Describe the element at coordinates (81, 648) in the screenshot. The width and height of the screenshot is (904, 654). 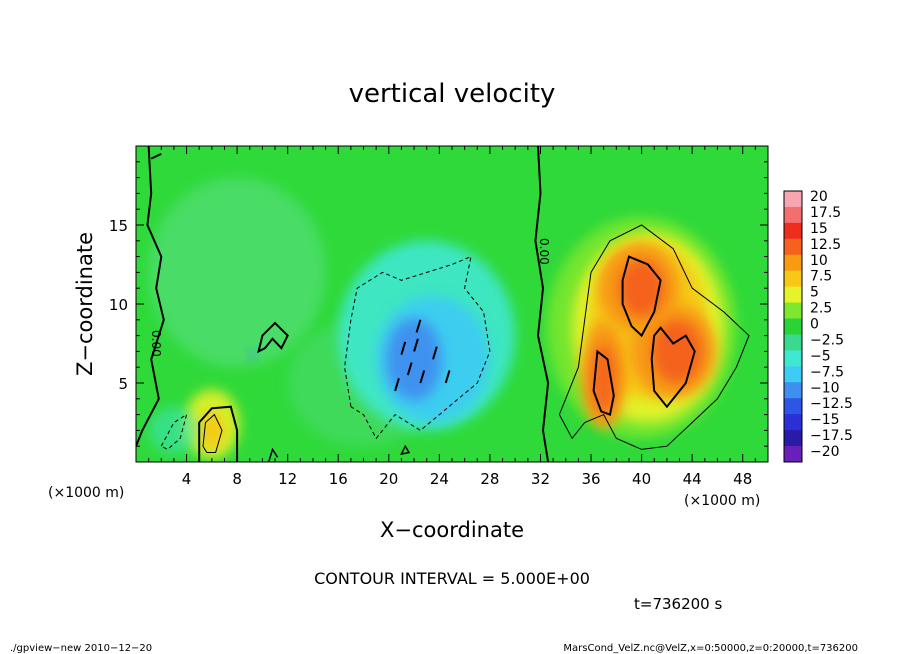
I see `footer-left: ./gpview−new 2010−12−20` at that location.